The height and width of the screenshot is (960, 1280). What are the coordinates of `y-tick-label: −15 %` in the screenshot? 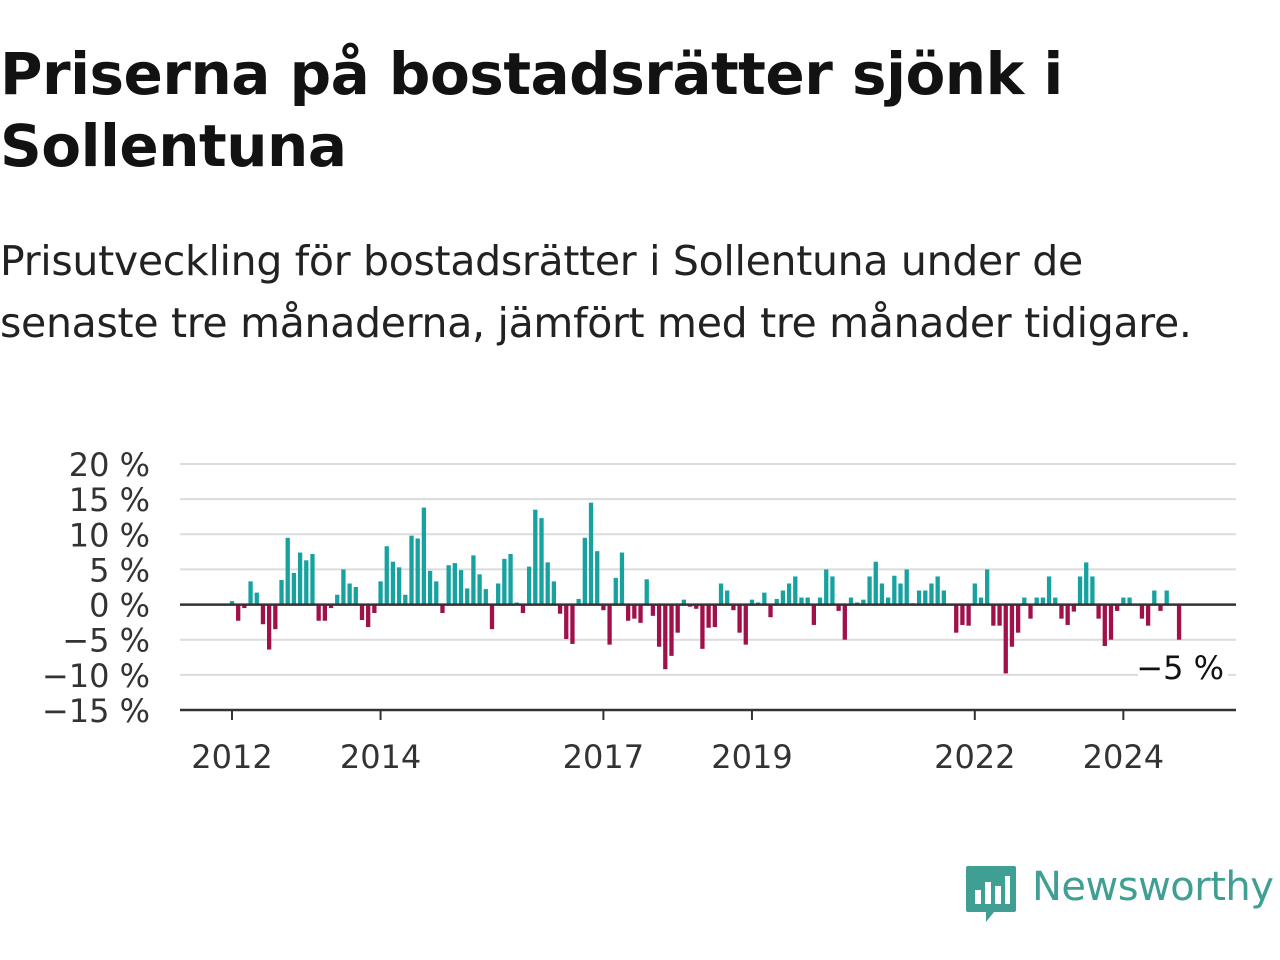 It's located at (96, 711).